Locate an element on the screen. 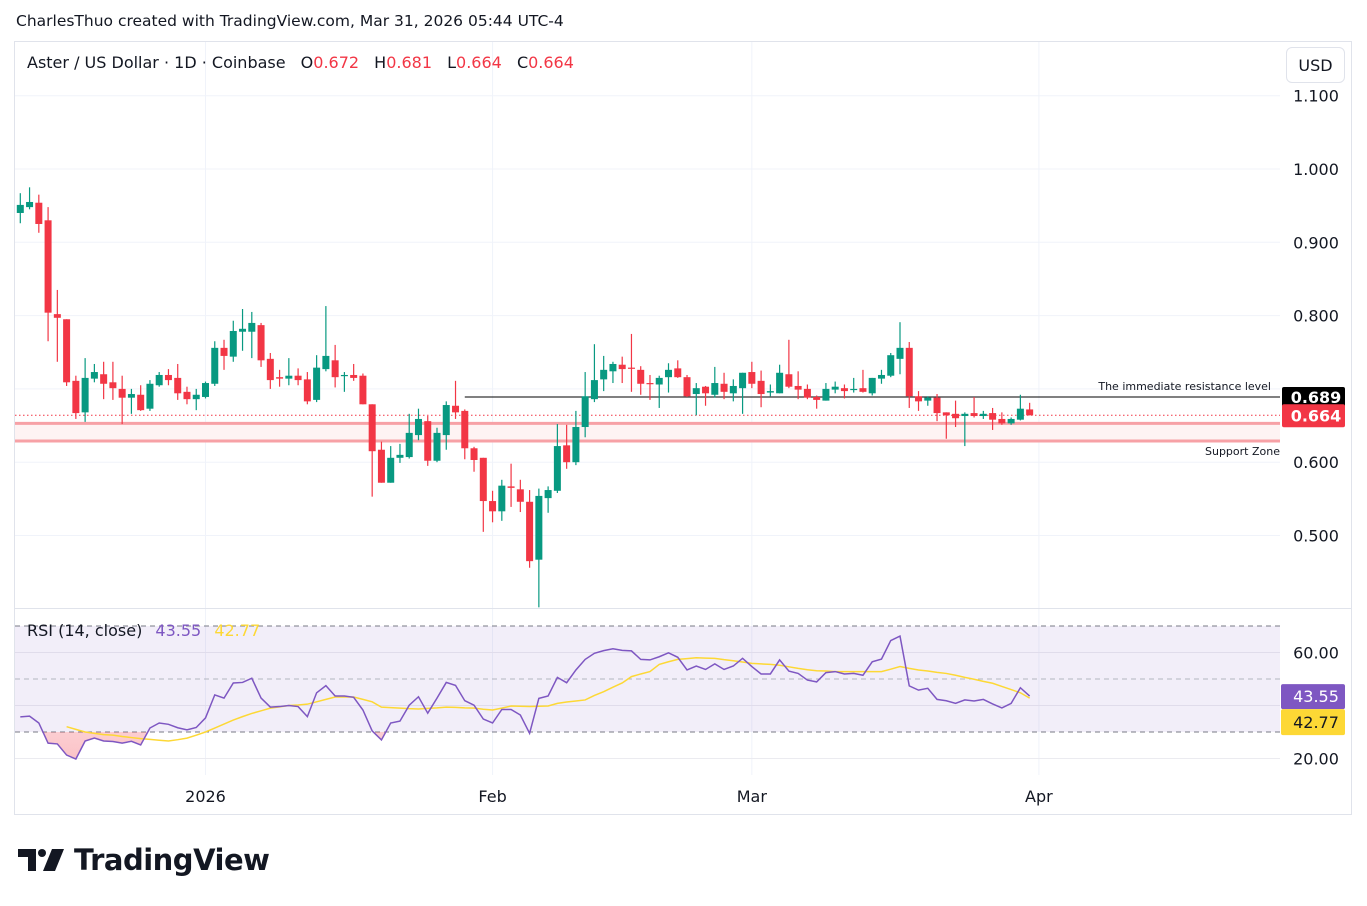 This screenshot has width=1367, height=906. open-value: 0.672 is located at coordinates (336, 62).